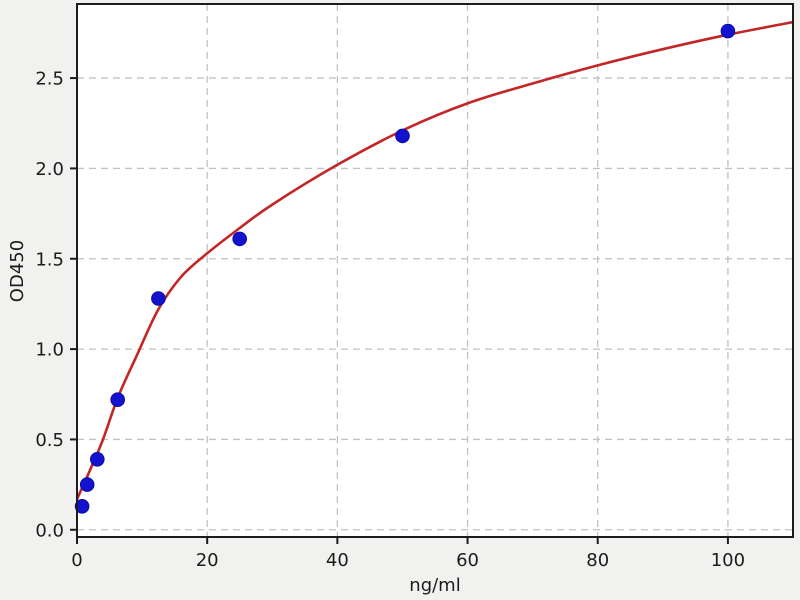 The height and width of the screenshot is (600, 800). Describe the element at coordinates (49, 530) in the screenshot. I see `y-tick-label: 0.0` at that location.